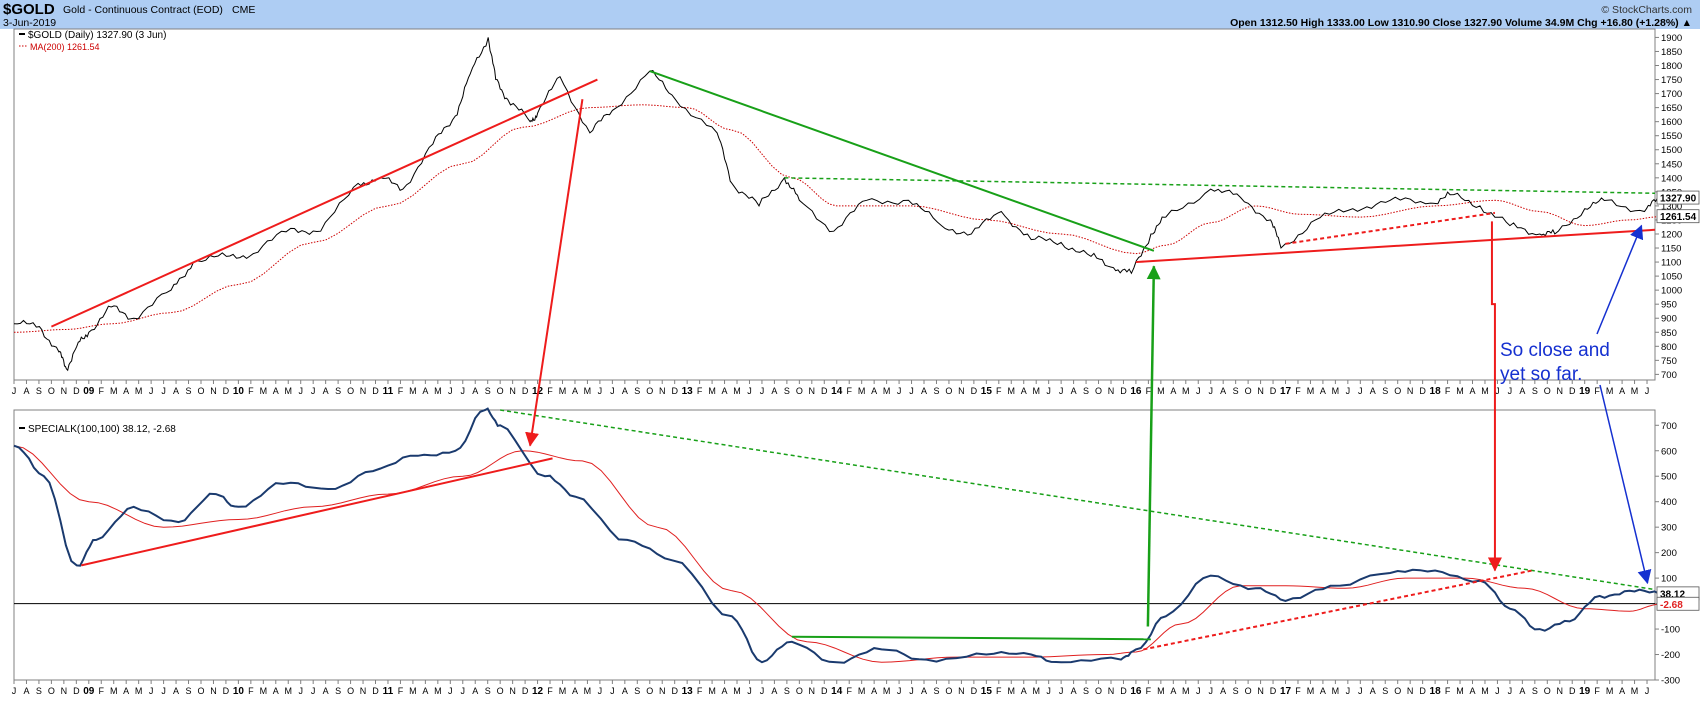  I want to click on price-y-label: 1050, so click(1671, 277).